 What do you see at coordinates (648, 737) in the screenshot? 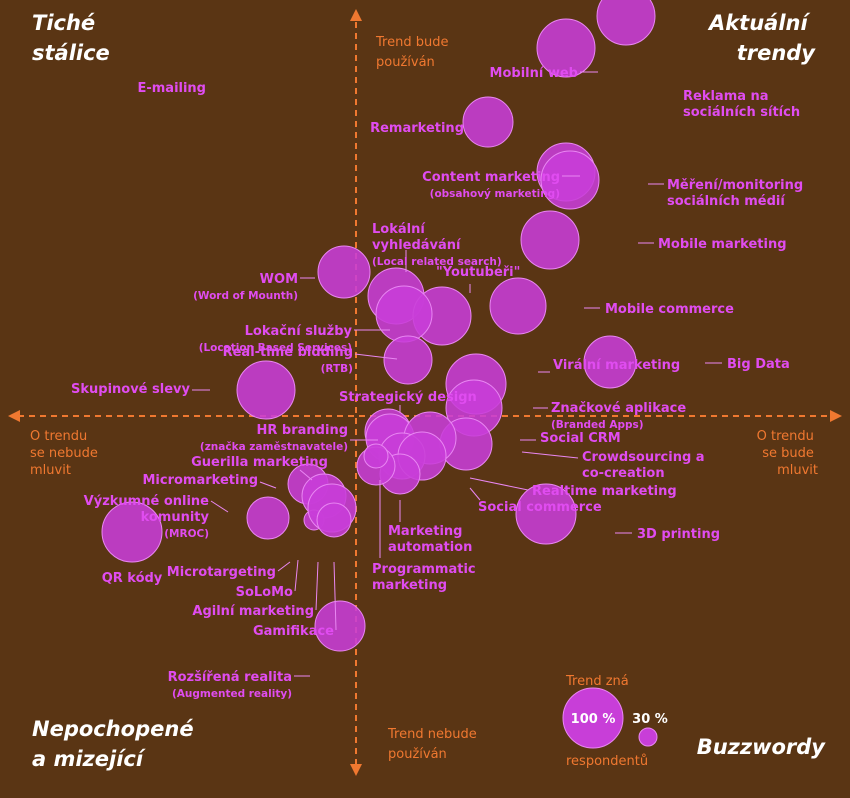
I see `legend-small-bubble` at bounding box center [648, 737].